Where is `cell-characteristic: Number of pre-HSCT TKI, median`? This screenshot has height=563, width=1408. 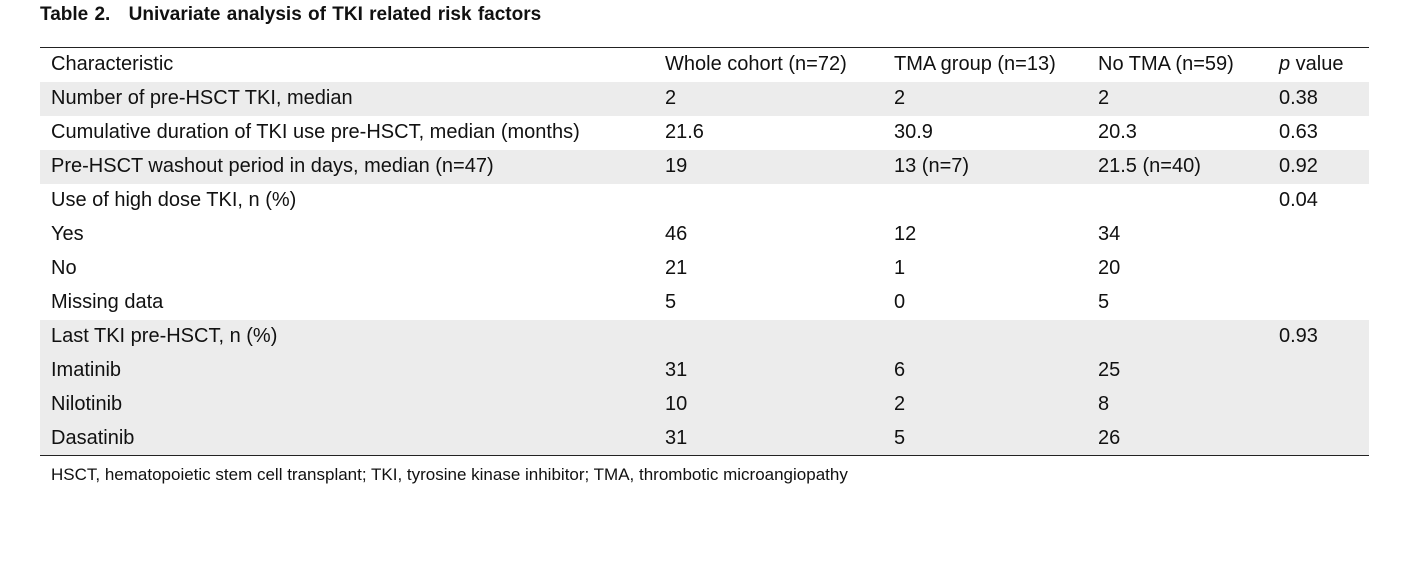
cell-characteristic: Number of pre-HSCT TKI, median is located at coordinates (347, 98).